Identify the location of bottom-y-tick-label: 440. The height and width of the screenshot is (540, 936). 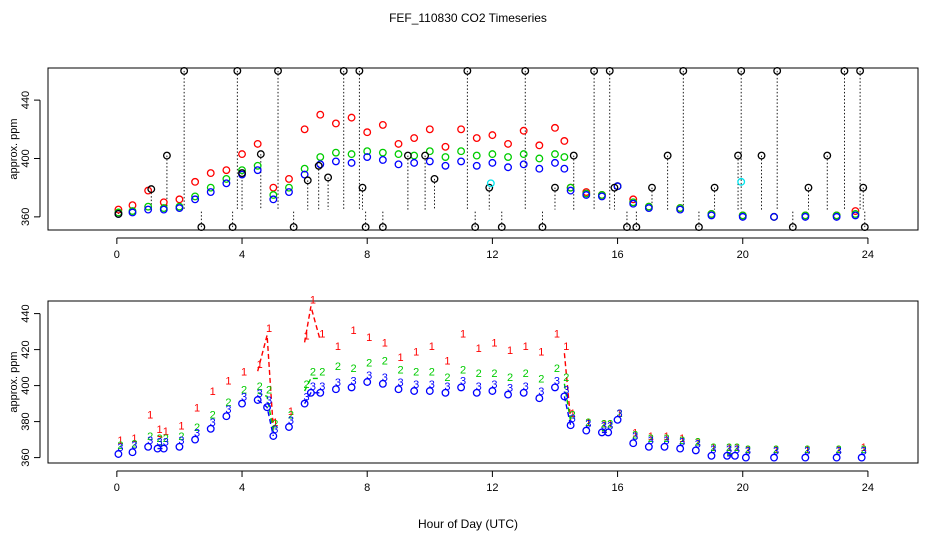
(26, 313).